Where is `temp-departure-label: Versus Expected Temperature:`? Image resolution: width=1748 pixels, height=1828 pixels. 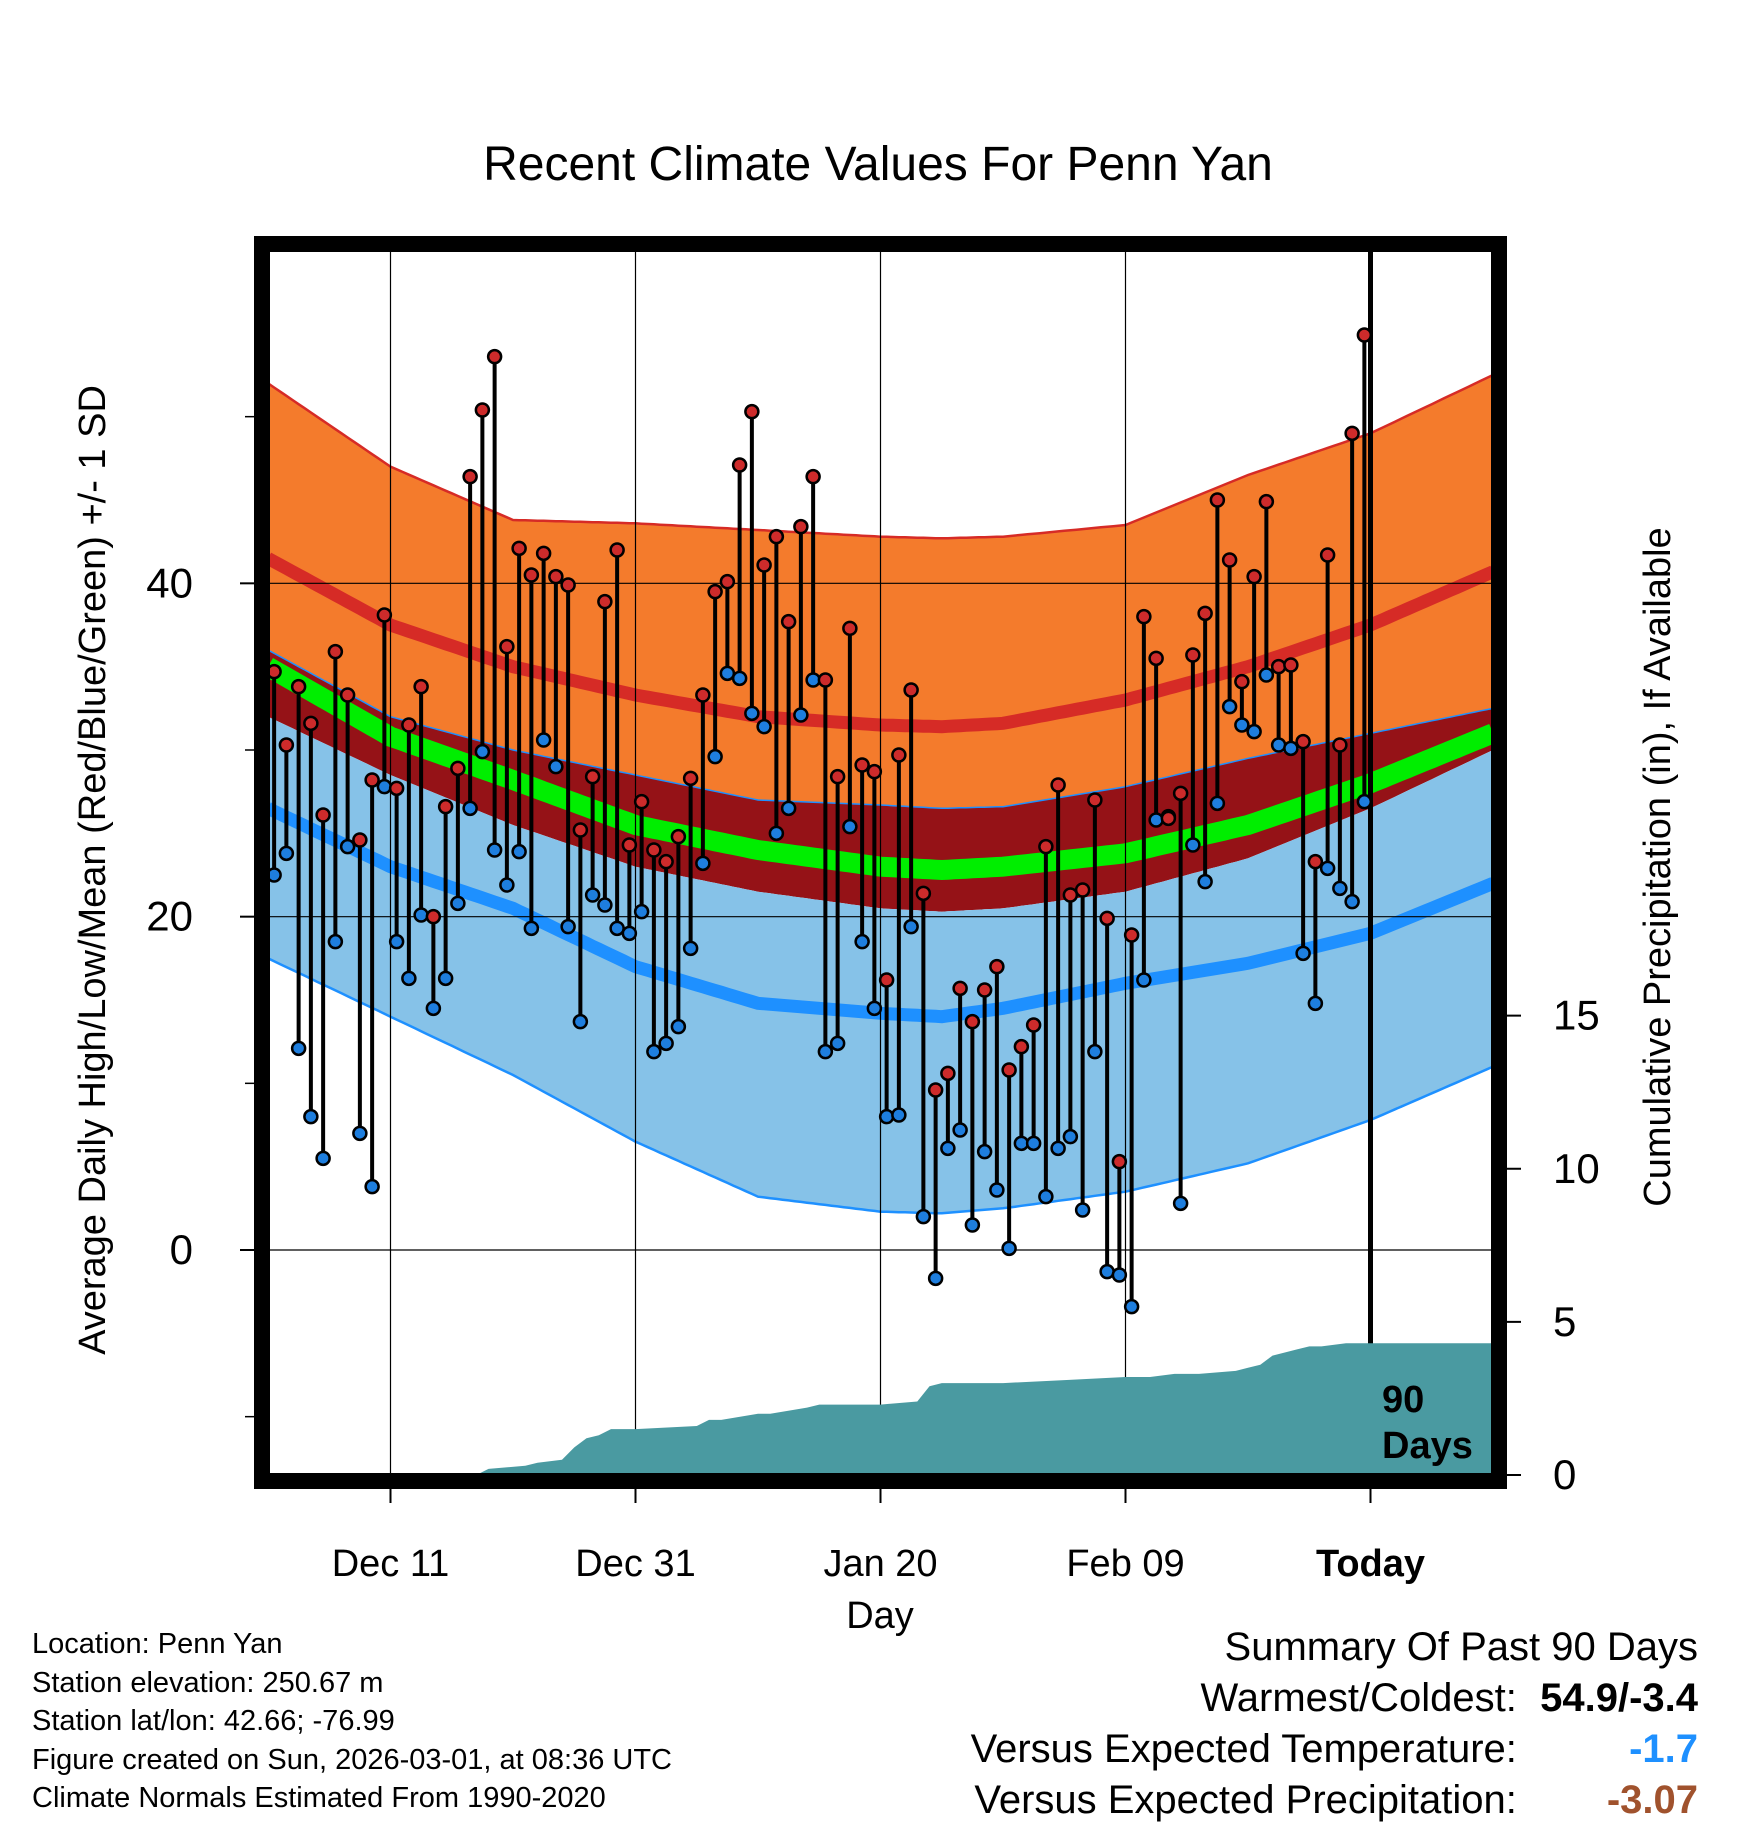 temp-departure-label: Versus Expected Temperature: is located at coordinates (1243, 1749).